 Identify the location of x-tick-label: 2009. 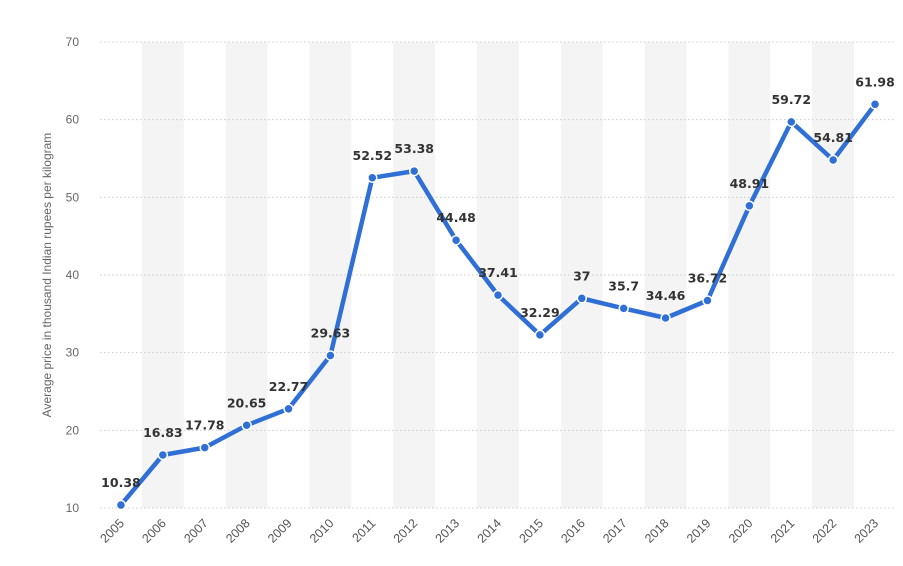
(280, 531).